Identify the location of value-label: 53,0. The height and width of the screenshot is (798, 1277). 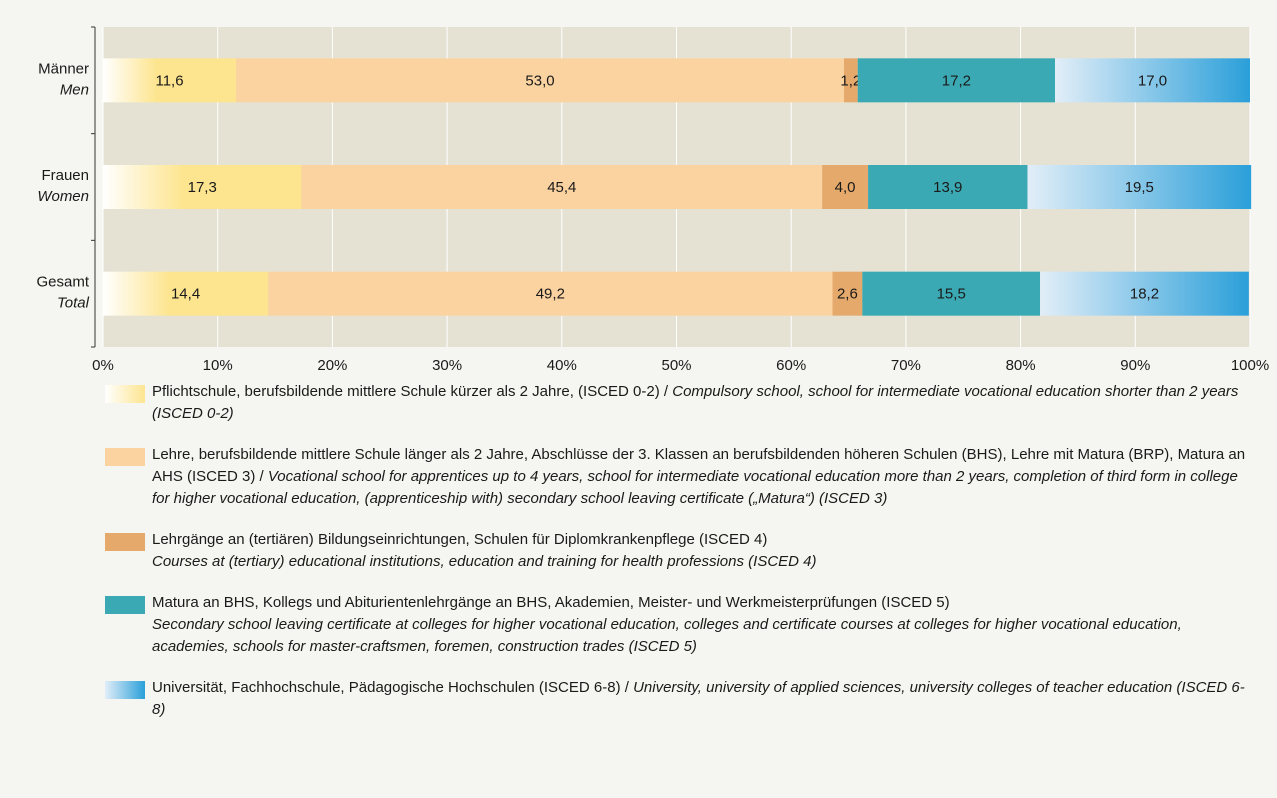
(539, 80).